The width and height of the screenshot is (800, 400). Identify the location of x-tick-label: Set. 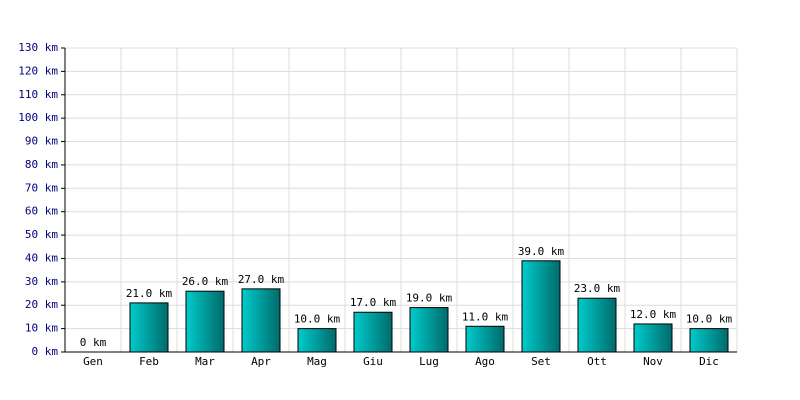
(541, 361).